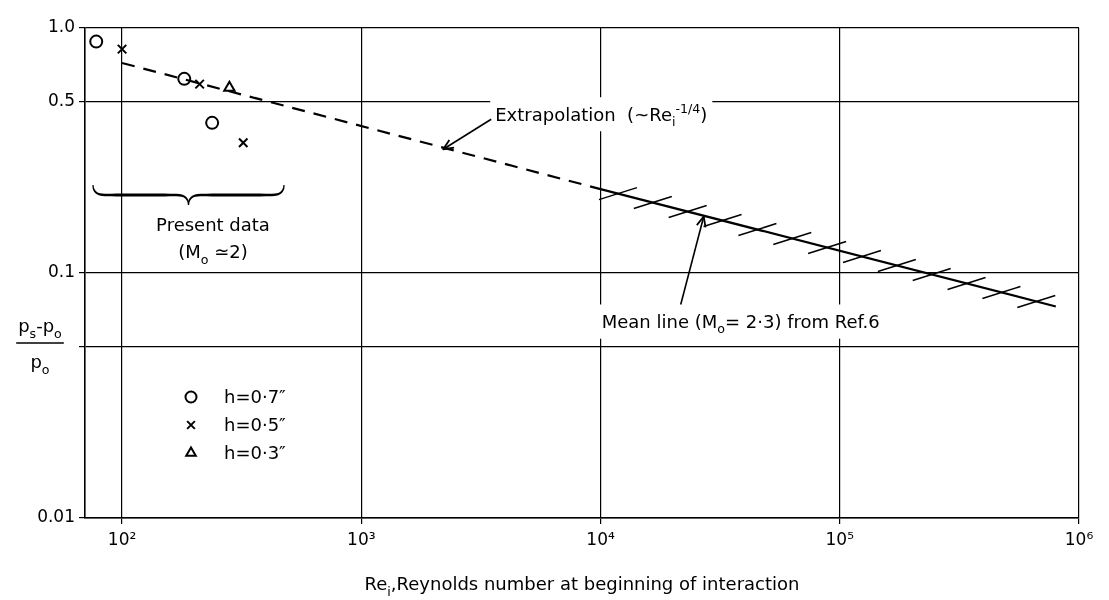  Describe the element at coordinates (61, 271) in the screenshot. I see `y-tick-label: 0.1` at that location.